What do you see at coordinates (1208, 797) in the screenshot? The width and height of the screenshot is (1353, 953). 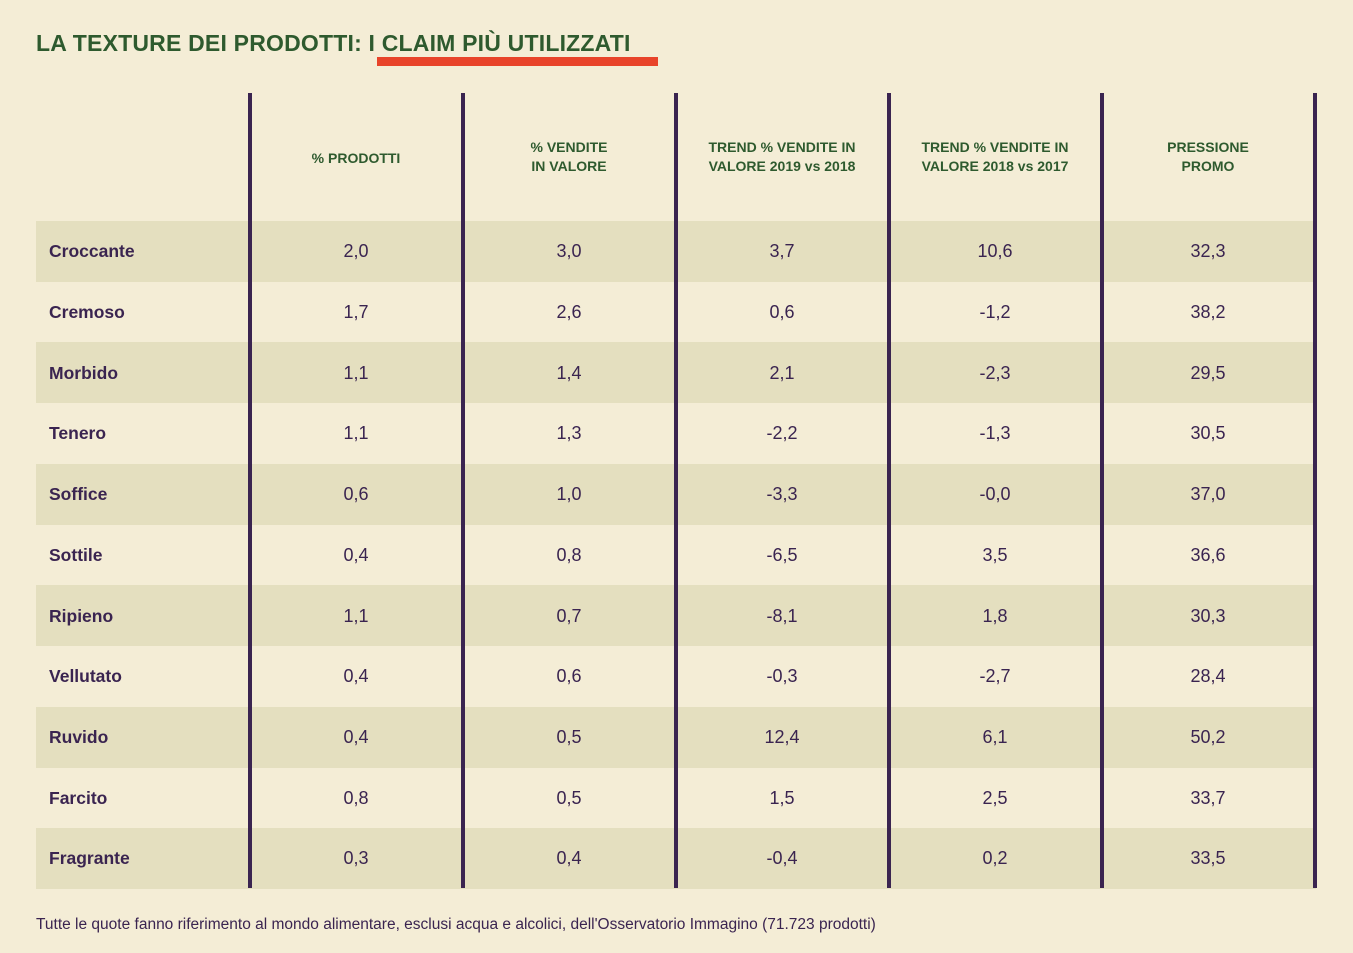 I see `table-cell: 33,7` at bounding box center [1208, 797].